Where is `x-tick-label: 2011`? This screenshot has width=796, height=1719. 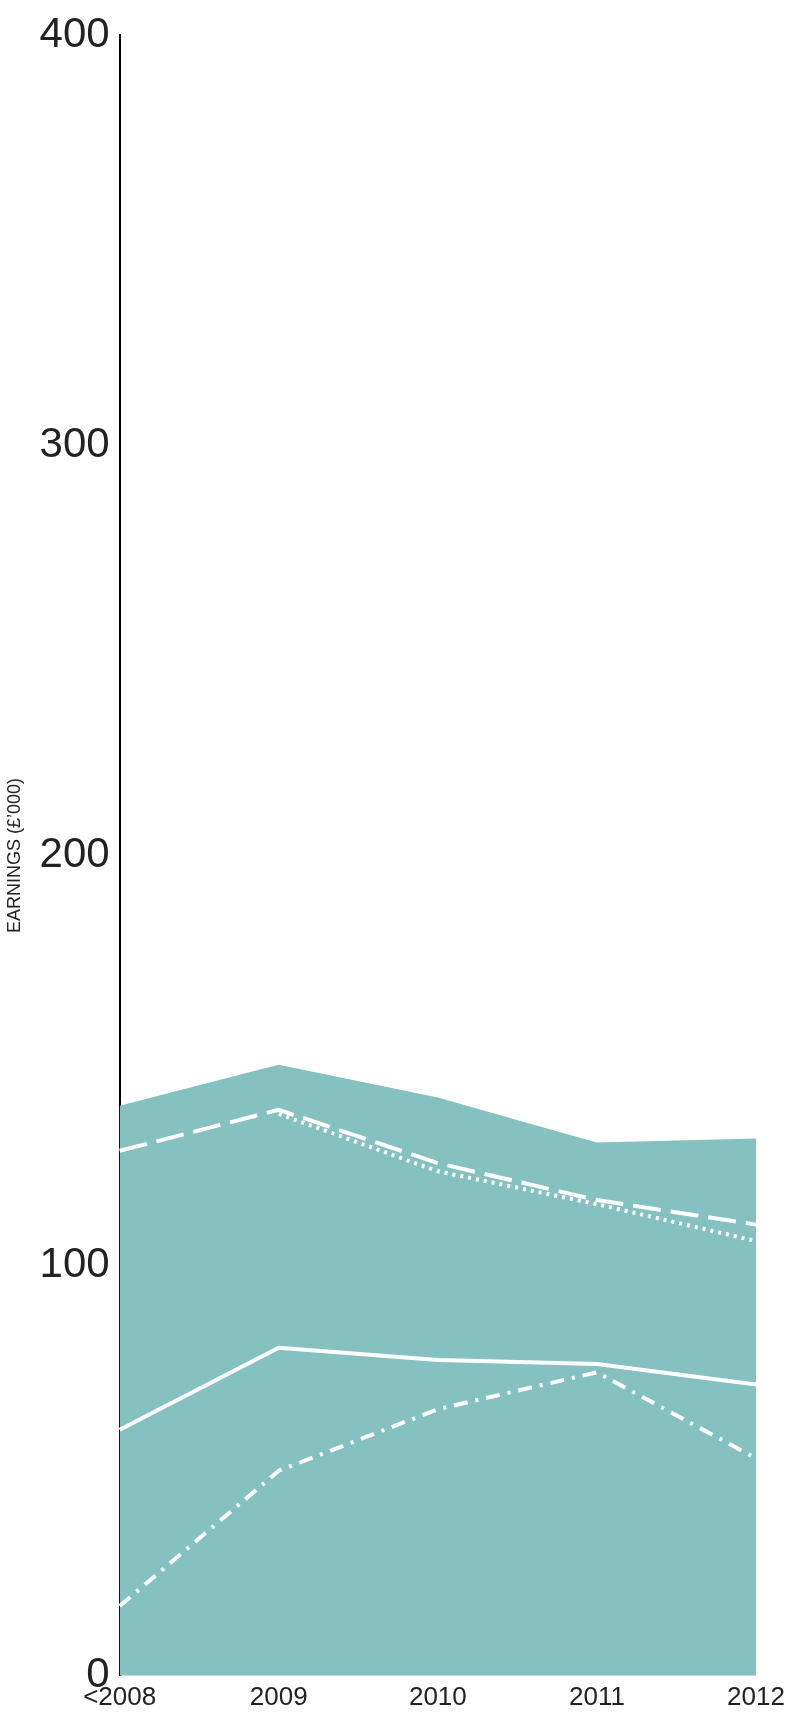 x-tick-label: 2011 is located at coordinates (596, 1695).